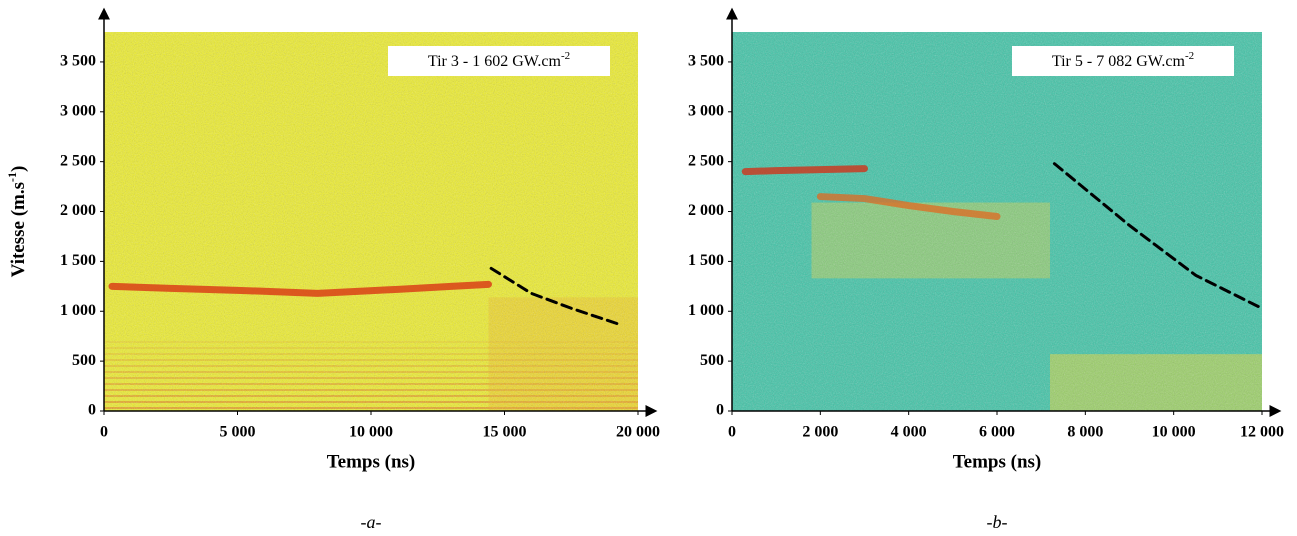 Image resolution: width=1297 pixels, height=536 pixels. Describe the element at coordinates (1262, 432) in the screenshot. I see `x-tick-label: 12 000` at that location.